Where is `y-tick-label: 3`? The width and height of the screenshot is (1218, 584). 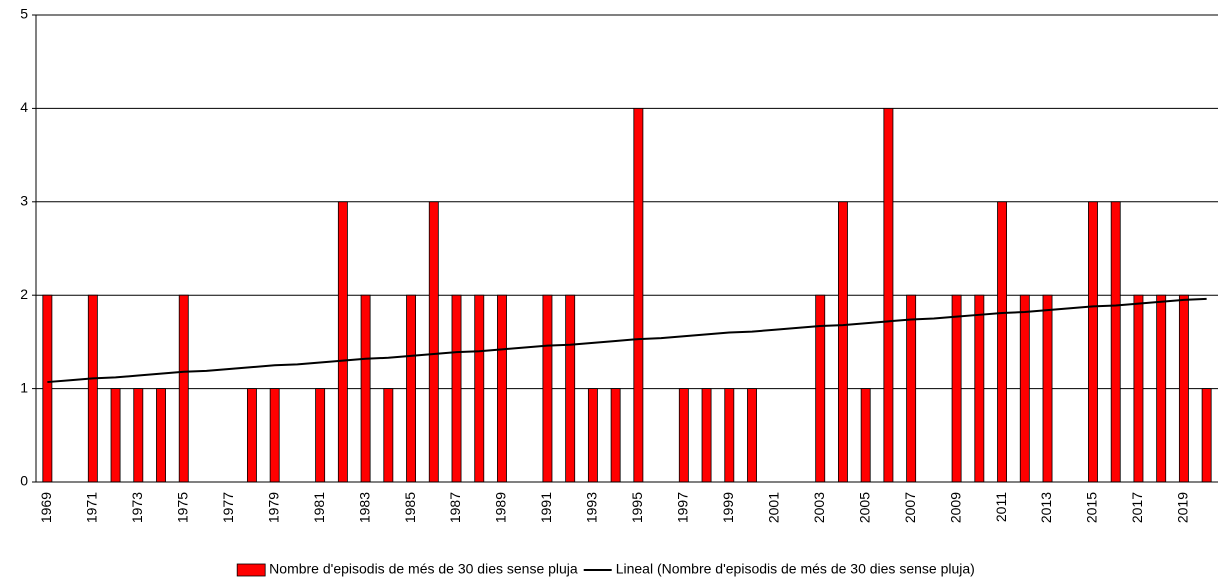
y-tick-label: 3 is located at coordinates (24, 201).